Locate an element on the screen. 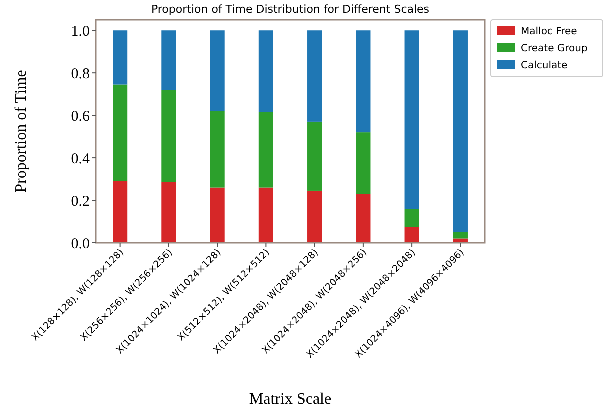 The height and width of the screenshot is (412, 606). x-axis-title: Matrix Scale is located at coordinates (290, 399).